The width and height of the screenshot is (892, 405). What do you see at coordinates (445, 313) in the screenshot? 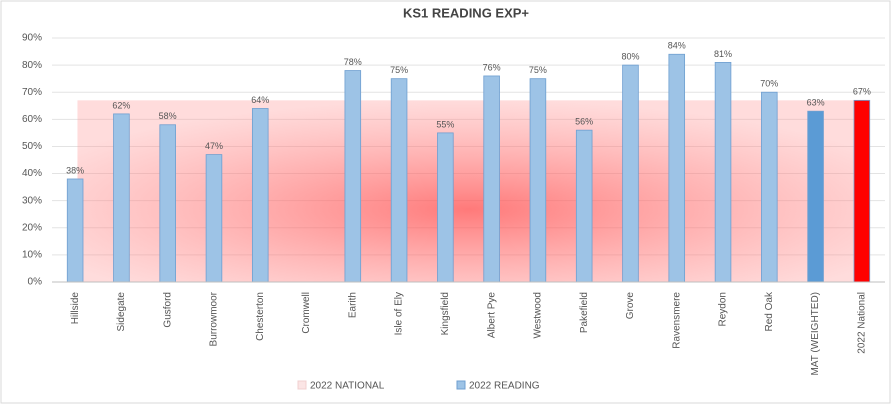
I see `x-tick-label: Kingsfield` at bounding box center [445, 313].